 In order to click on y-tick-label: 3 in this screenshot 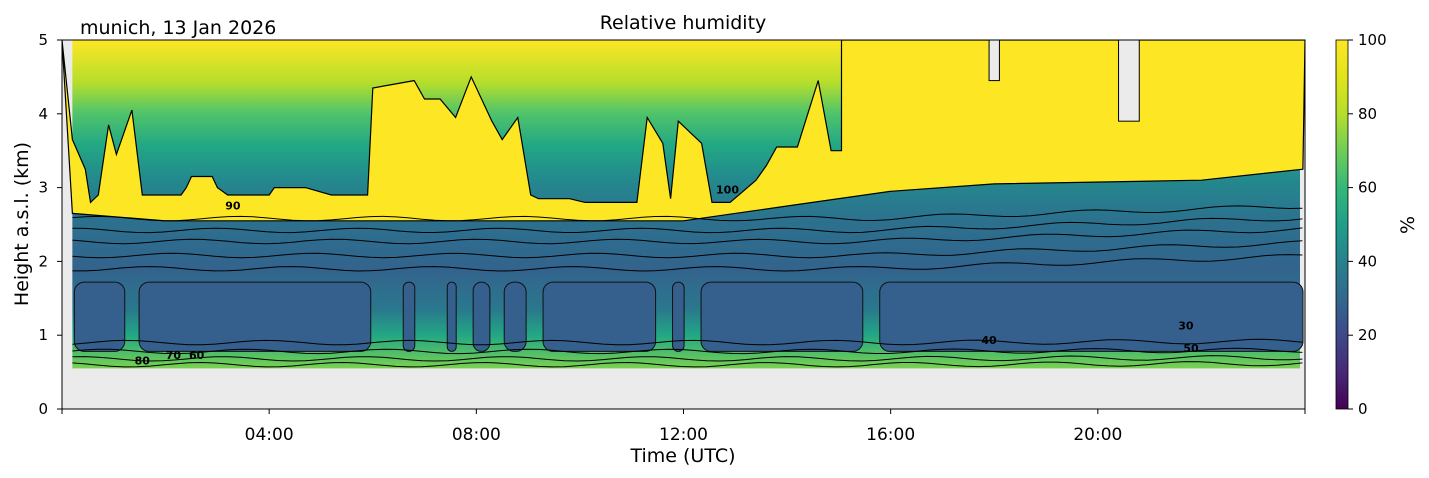, I will do `click(43, 188)`.